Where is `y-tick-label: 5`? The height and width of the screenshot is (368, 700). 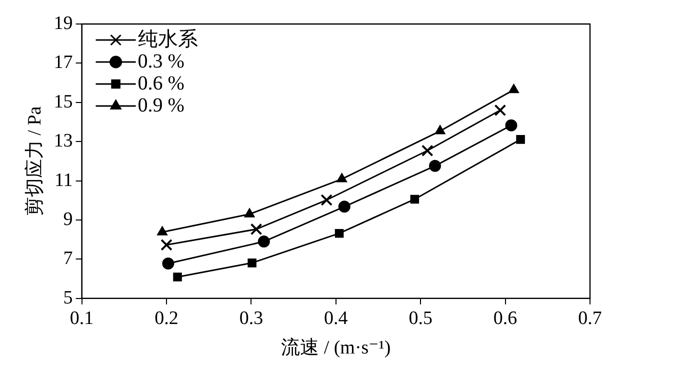 y-tick-label: 5 is located at coordinates (68, 297).